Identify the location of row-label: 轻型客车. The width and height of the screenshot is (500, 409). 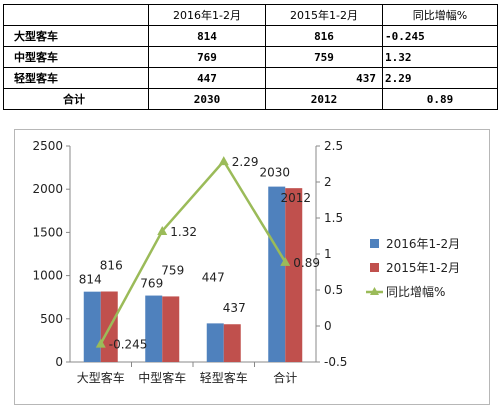
(76, 78).